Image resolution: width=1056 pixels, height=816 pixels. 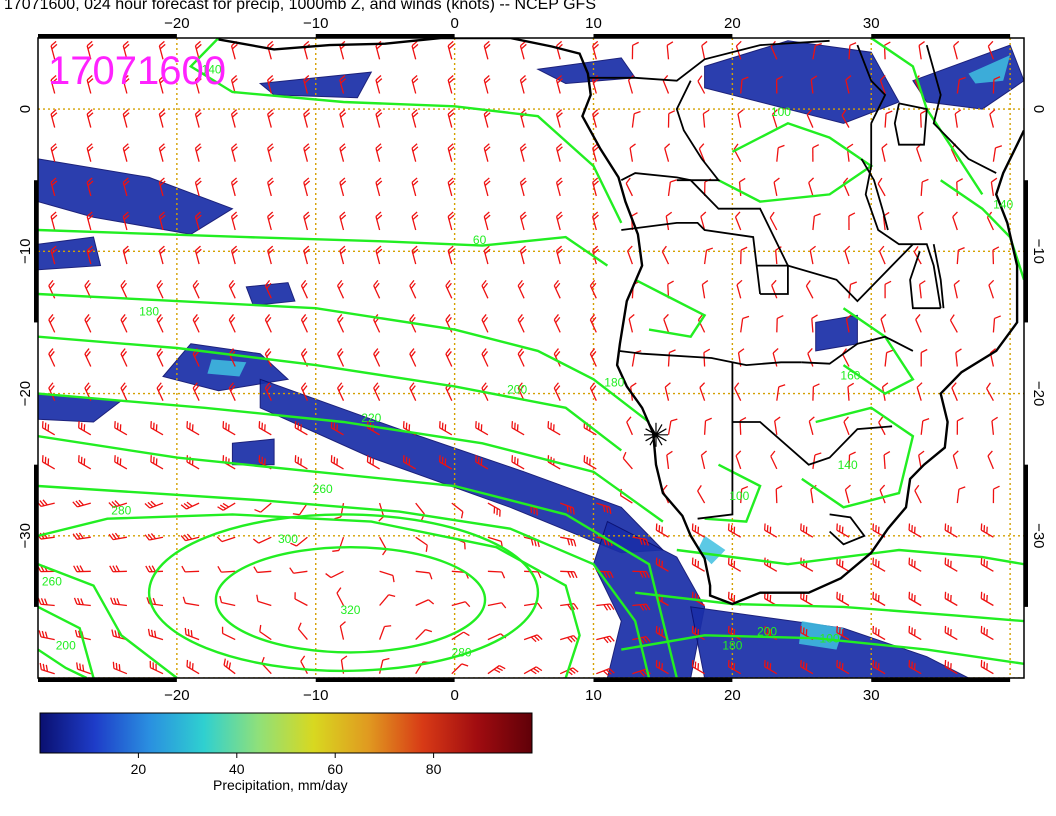 What do you see at coordinates (323, 489) in the screenshot?
I see `contour-label: 260` at bounding box center [323, 489].